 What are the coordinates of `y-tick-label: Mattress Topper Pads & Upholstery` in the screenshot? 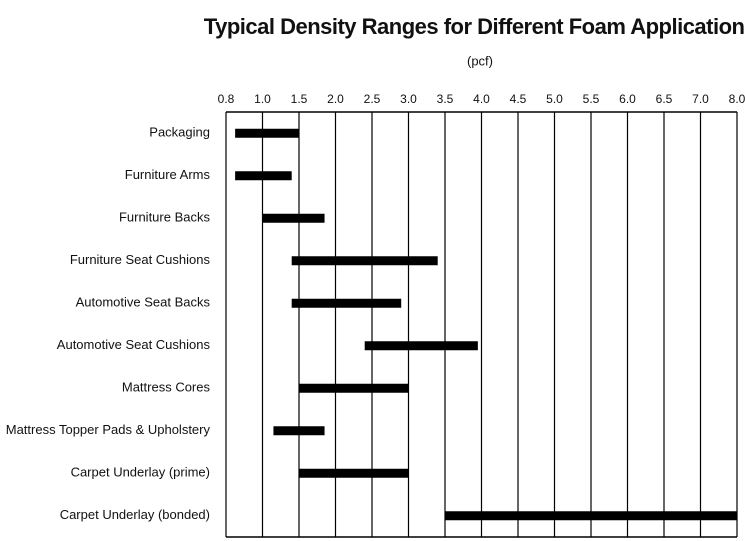 It's located at (108, 429).